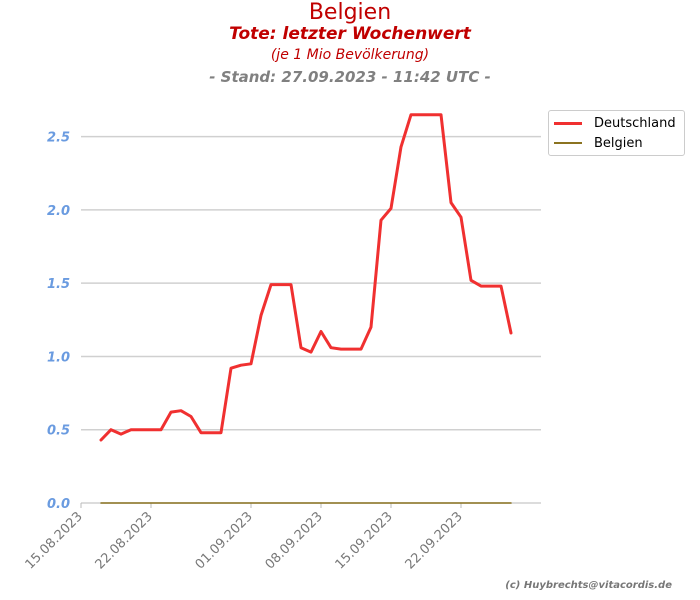 The width and height of the screenshot is (700, 600). I want to click on y-tick-label: 0.5, so click(58, 431).